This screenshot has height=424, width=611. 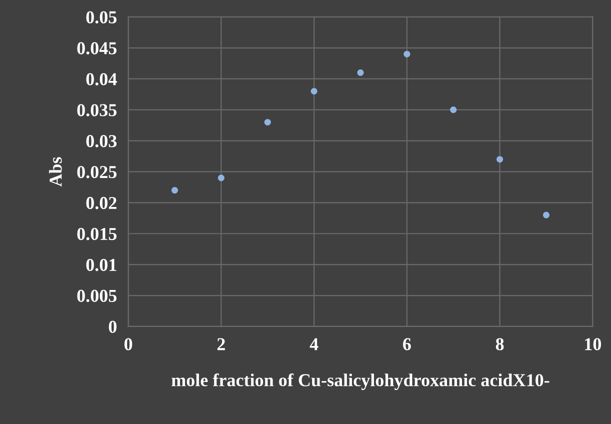 I want to click on x-tick-label: 6, so click(x=407, y=344).